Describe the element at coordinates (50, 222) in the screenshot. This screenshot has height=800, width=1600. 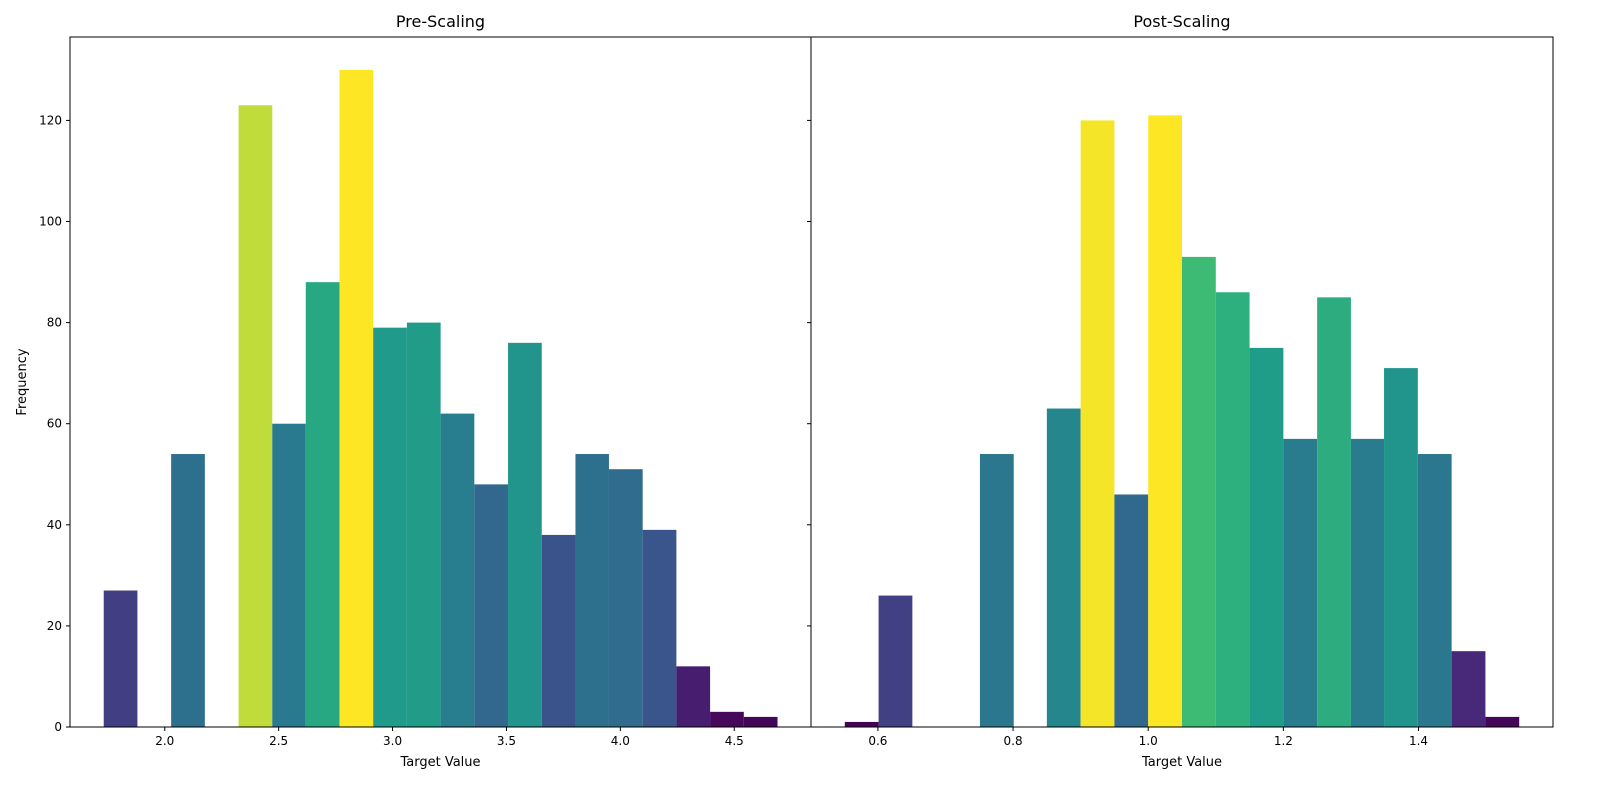
I see `y-tick-label: 100` at that location.